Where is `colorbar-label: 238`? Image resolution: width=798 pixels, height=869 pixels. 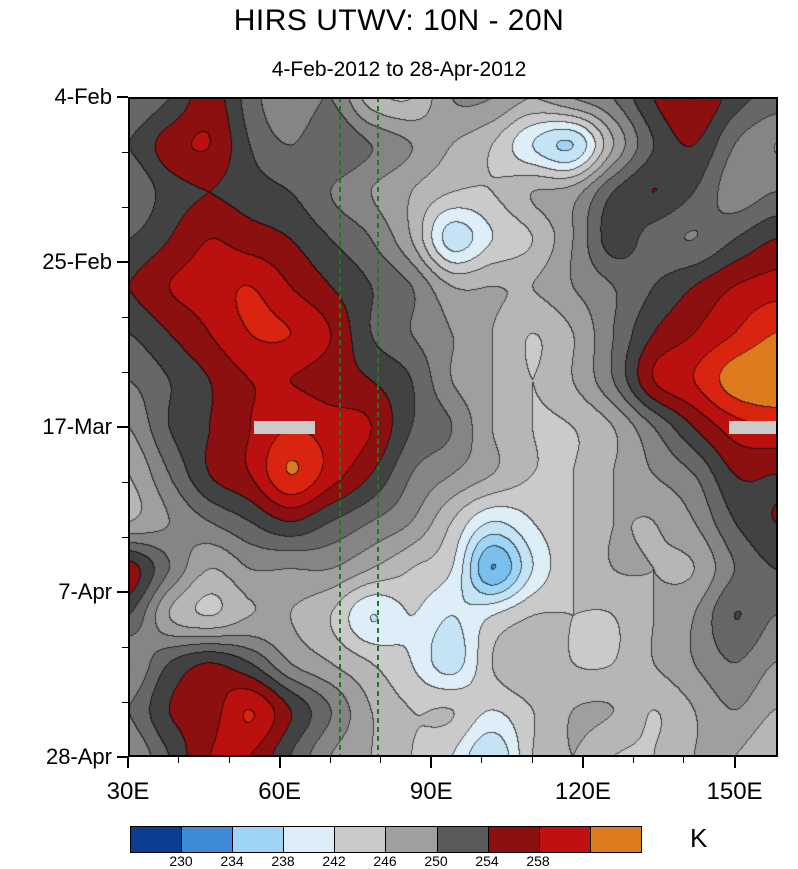
colorbar-label: 238 is located at coordinates (283, 861).